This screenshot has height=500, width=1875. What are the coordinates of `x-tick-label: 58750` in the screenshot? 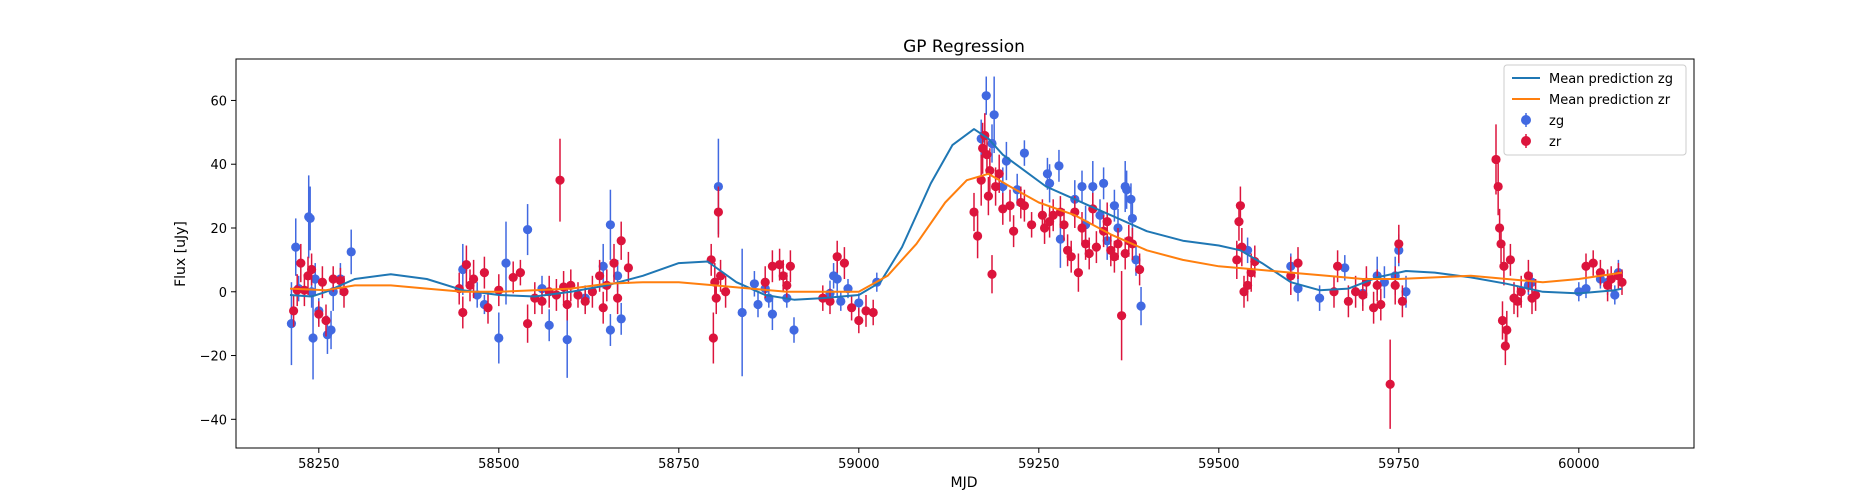 It's located at (678, 464).